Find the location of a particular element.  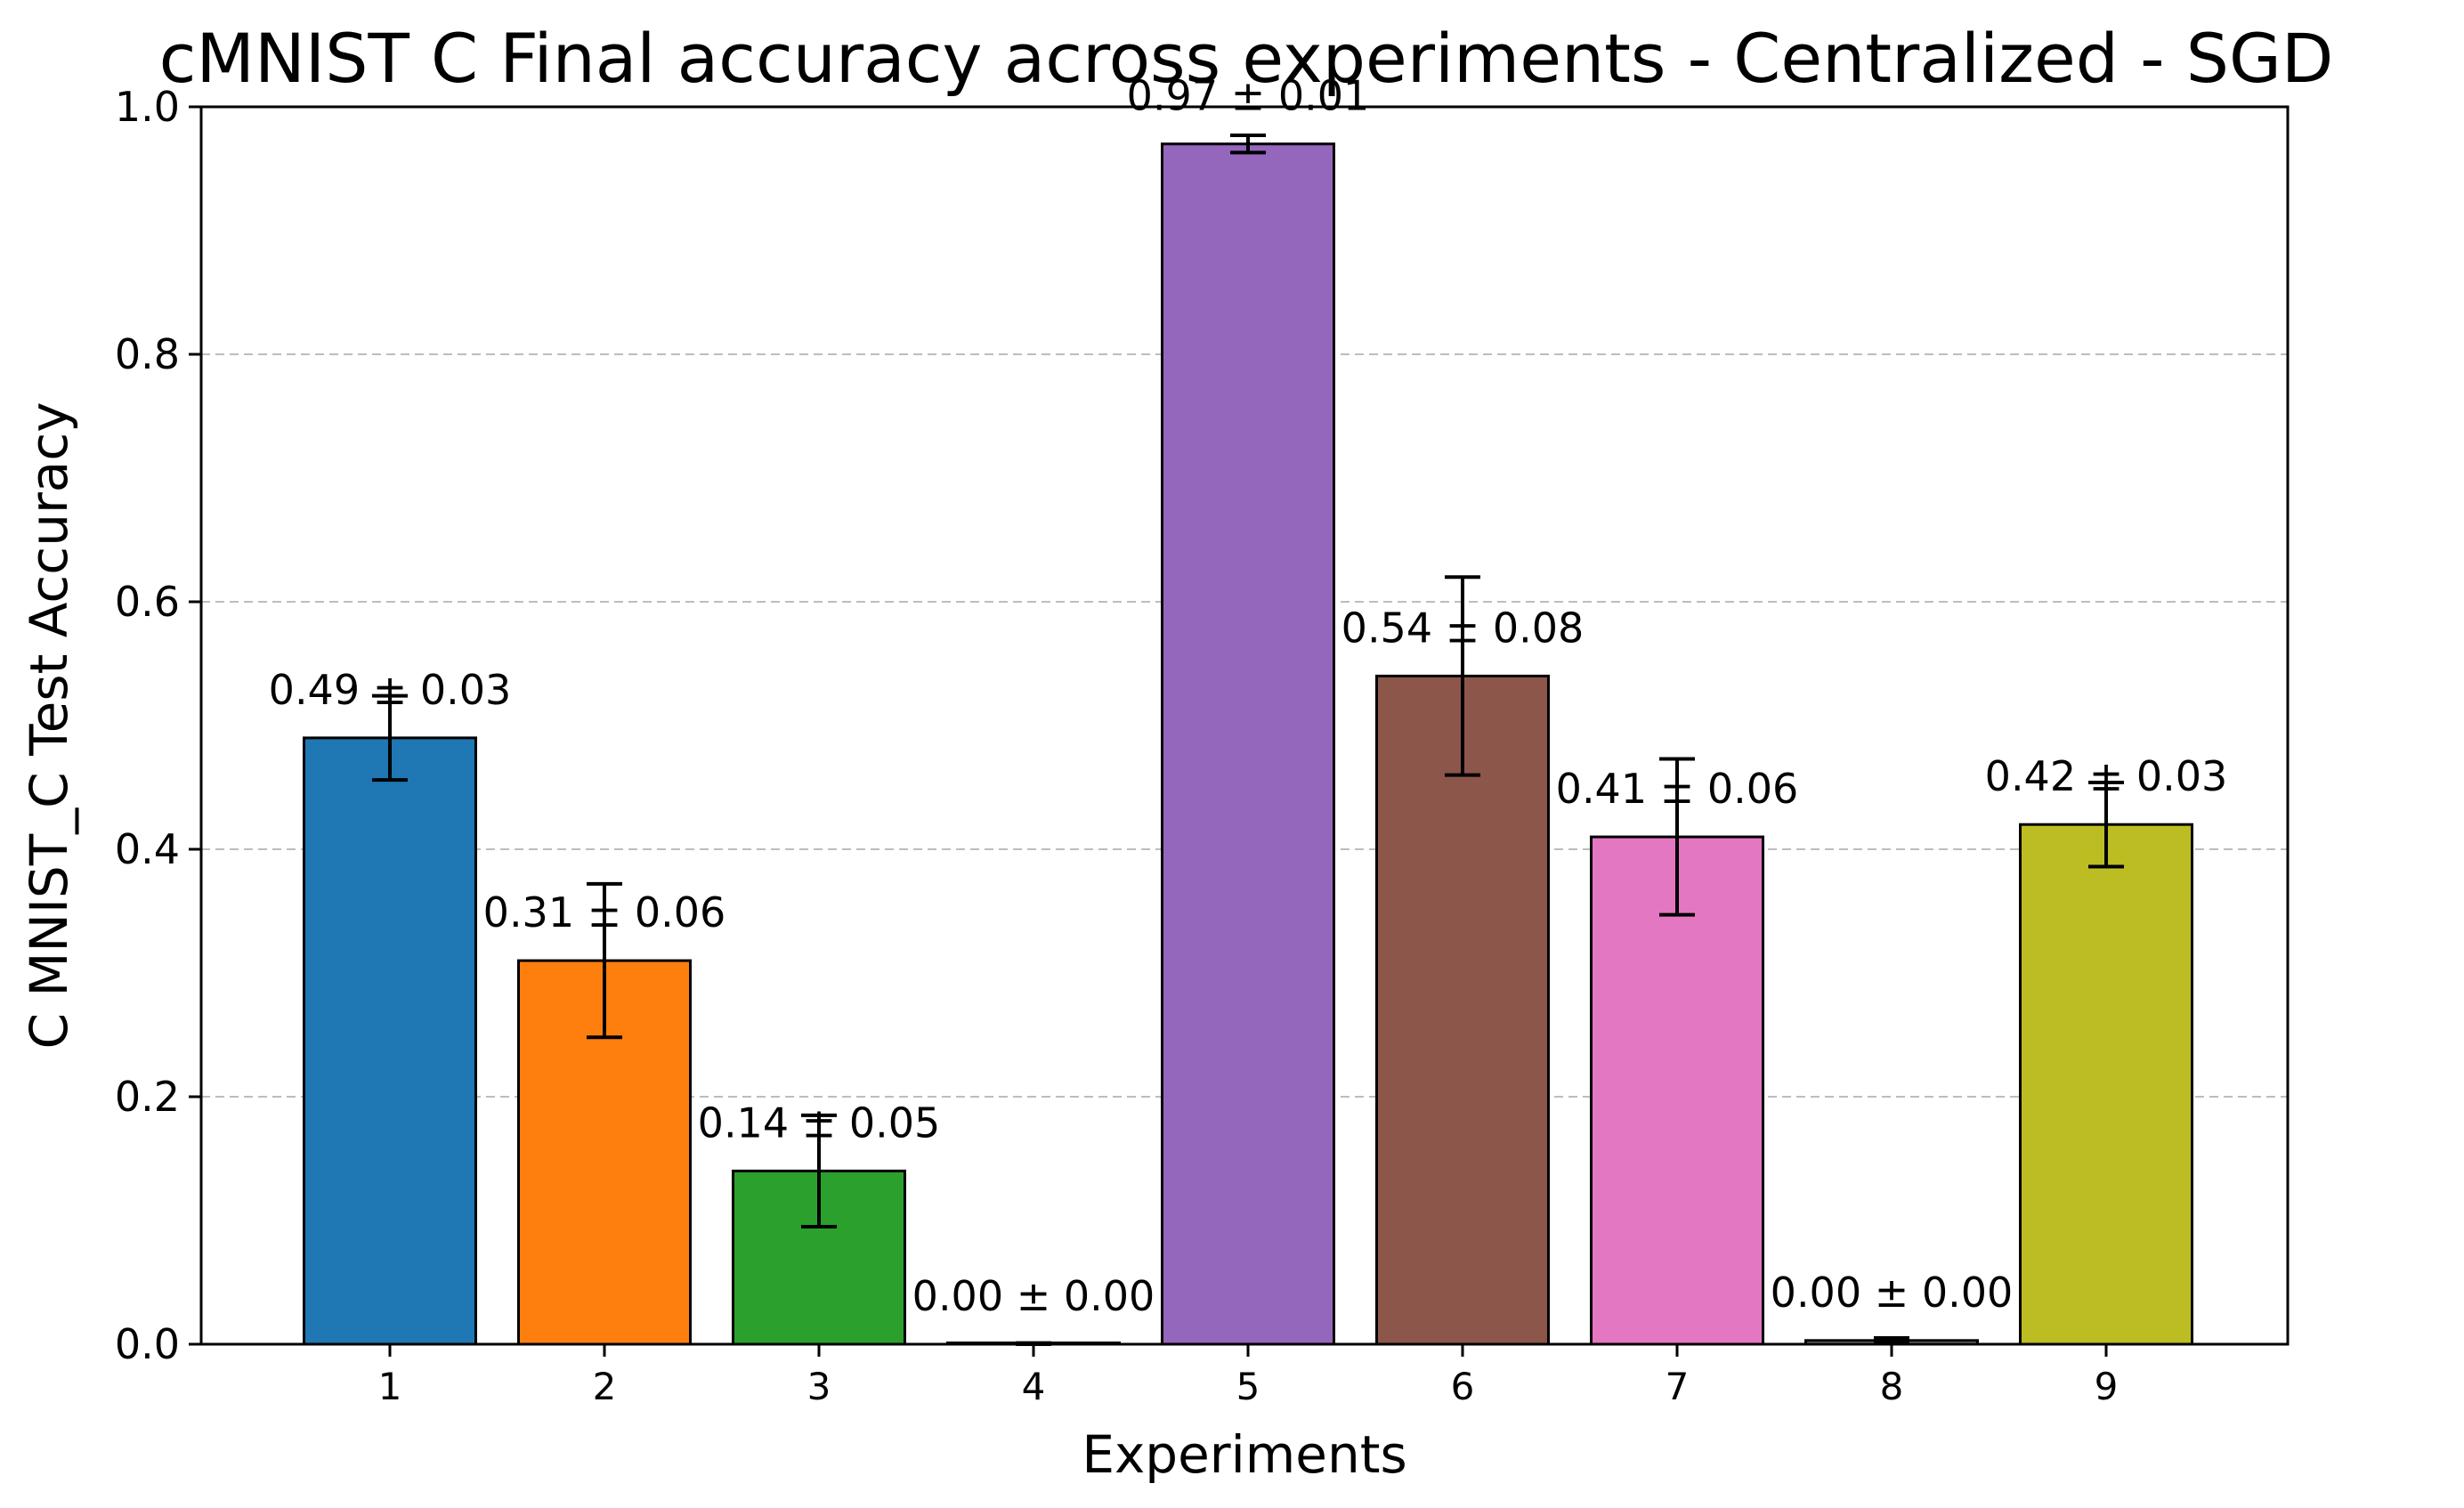

x-tick-label: 8 is located at coordinates (1892, 1386).